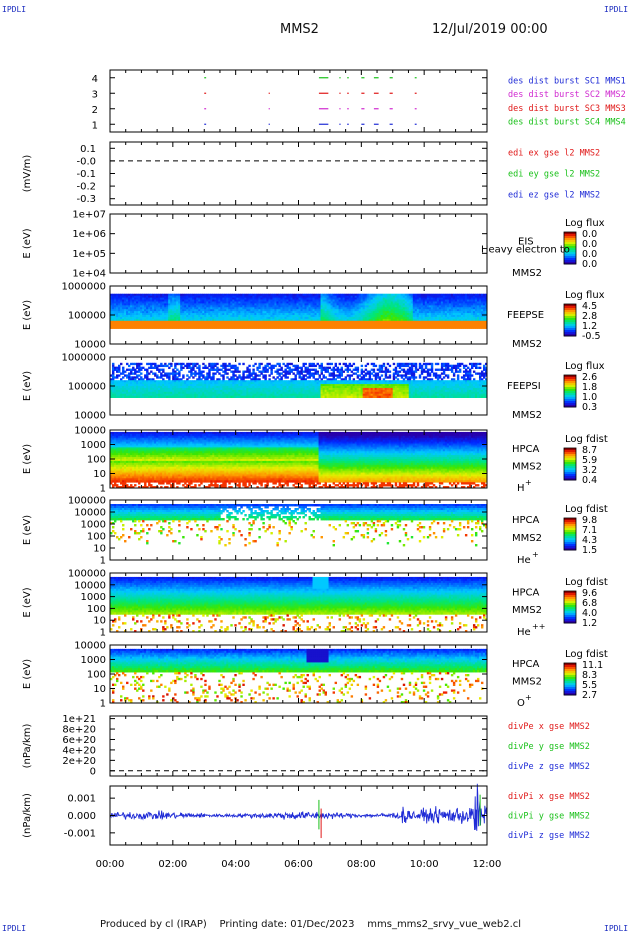 The height and width of the screenshot is (934, 630). Describe the element at coordinates (14, 928) in the screenshot. I see `corner-label-bottom-left: IPDLI` at that location.